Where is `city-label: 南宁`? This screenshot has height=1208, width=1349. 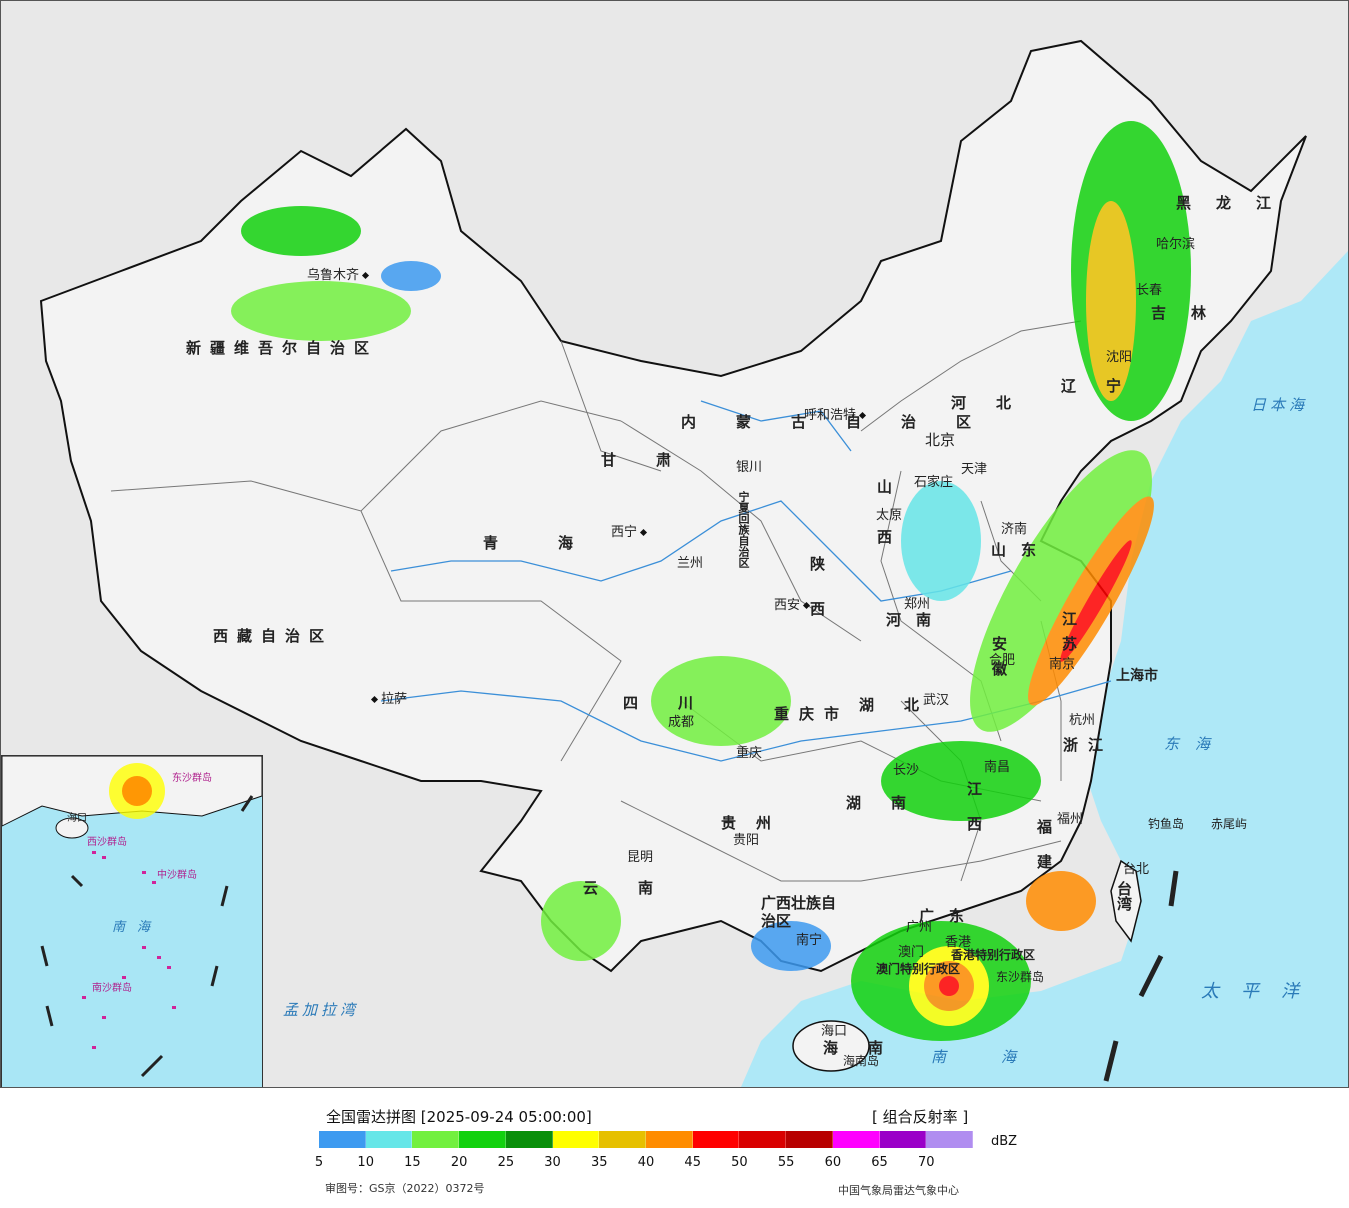
city-label: 南宁 is located at coordinates (809, 940).